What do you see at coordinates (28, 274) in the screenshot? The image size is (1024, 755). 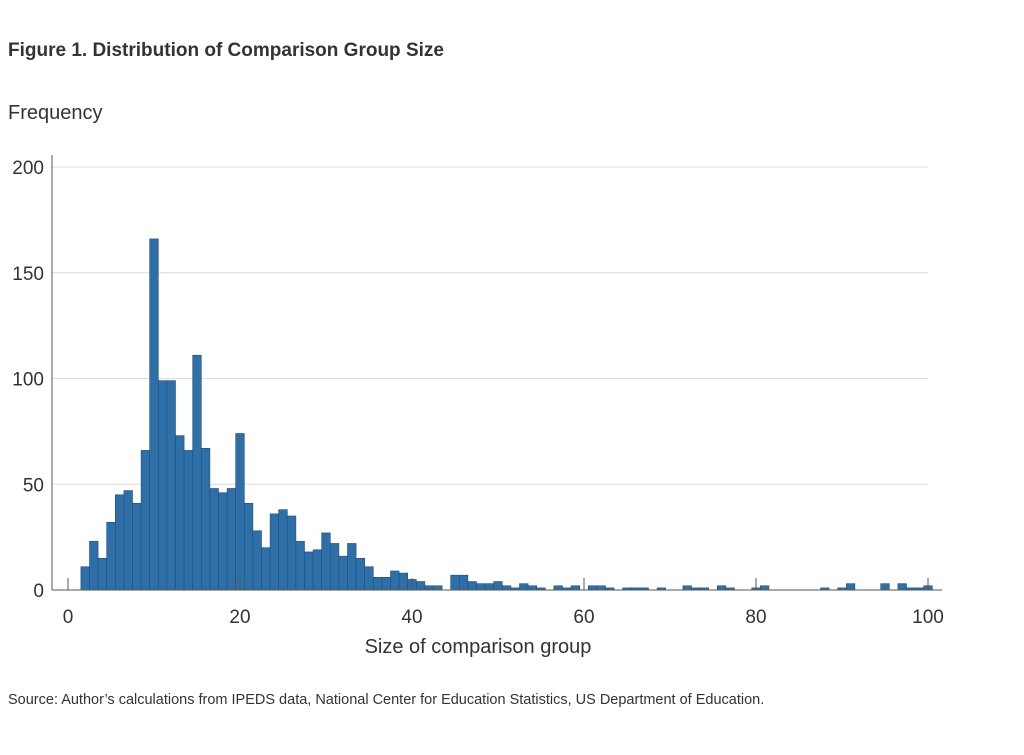 I see `y-tick-label-150: 150` at bounding box center [28, 274].